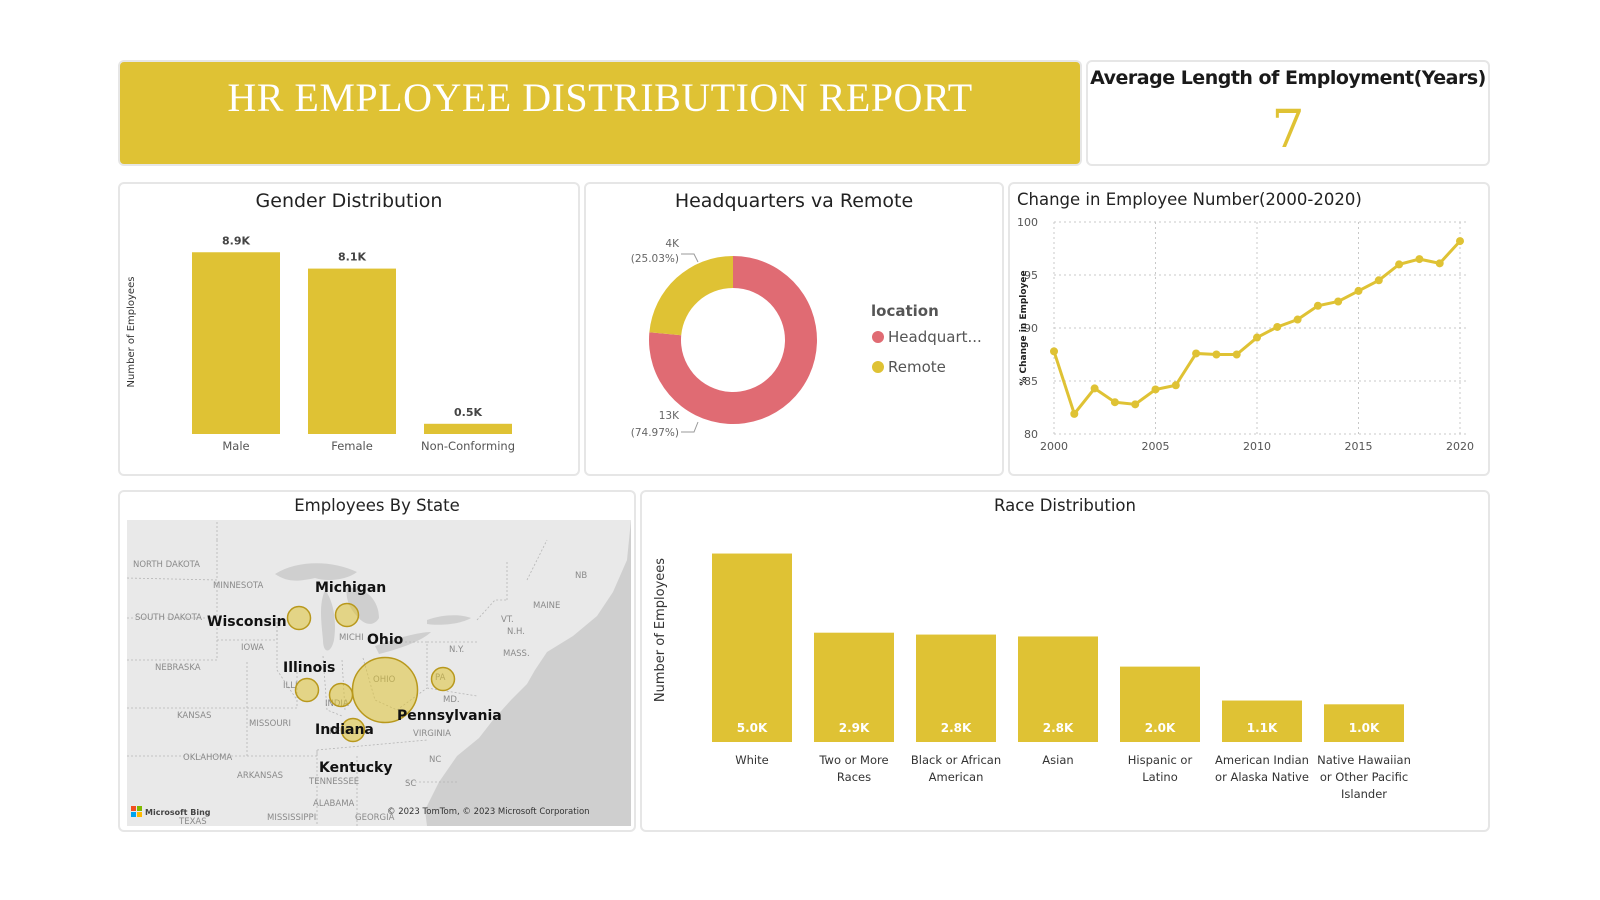 Image resolution: width=1600 pixels, height=900 pixels. What do you see at coordinates (507, 620) in the screenshot?
I see `map-region-label: VT.` at bounding box center [507, 620].